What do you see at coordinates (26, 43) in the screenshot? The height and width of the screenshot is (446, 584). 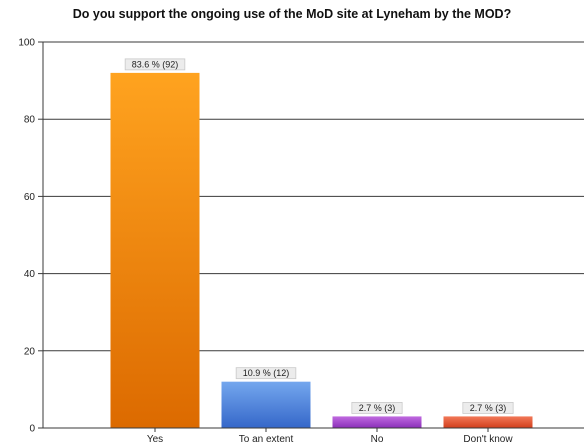 I see `y-tick-label: 100` at bounding box center [26, 43].